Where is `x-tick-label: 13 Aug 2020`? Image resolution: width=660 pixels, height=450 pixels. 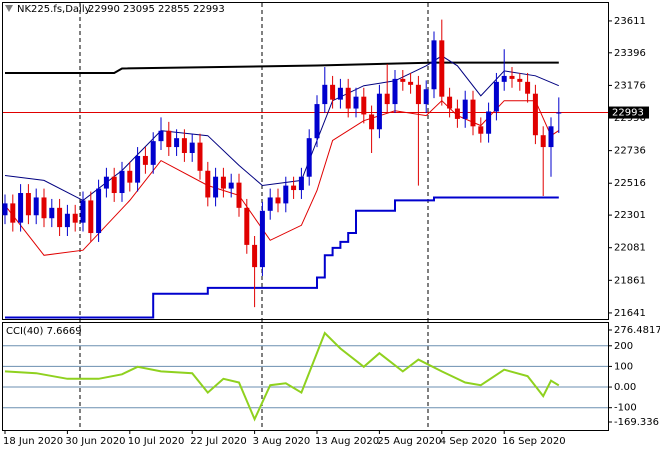 x-tick-label: 13 Aug 2020 is located at coordinates (347, 441).